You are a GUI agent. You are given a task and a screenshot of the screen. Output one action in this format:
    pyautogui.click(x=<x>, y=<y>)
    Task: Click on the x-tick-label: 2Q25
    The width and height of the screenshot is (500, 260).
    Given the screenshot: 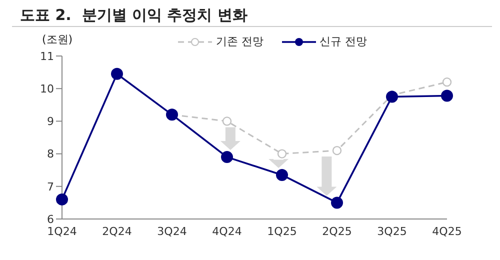 What is the action you would take?
    pyautogui.click(x=337, y=231)
    